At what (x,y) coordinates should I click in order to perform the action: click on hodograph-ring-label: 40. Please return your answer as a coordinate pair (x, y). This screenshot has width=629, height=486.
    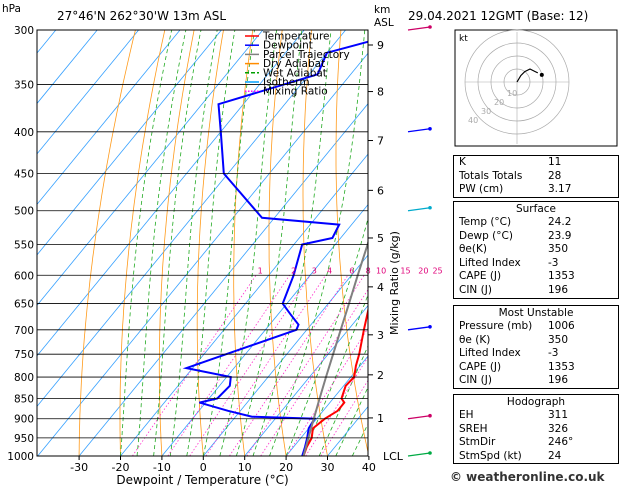
    Looking at the image, I should click on (473, 120).